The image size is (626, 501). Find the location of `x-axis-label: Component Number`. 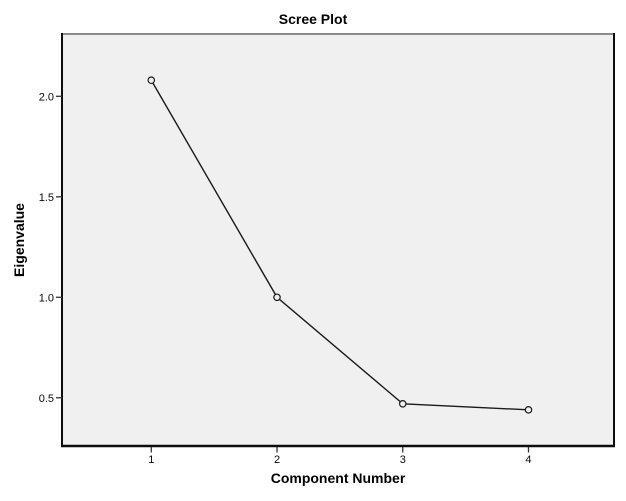

x-axis-label: Component Number is located at coordinates (338, 478).